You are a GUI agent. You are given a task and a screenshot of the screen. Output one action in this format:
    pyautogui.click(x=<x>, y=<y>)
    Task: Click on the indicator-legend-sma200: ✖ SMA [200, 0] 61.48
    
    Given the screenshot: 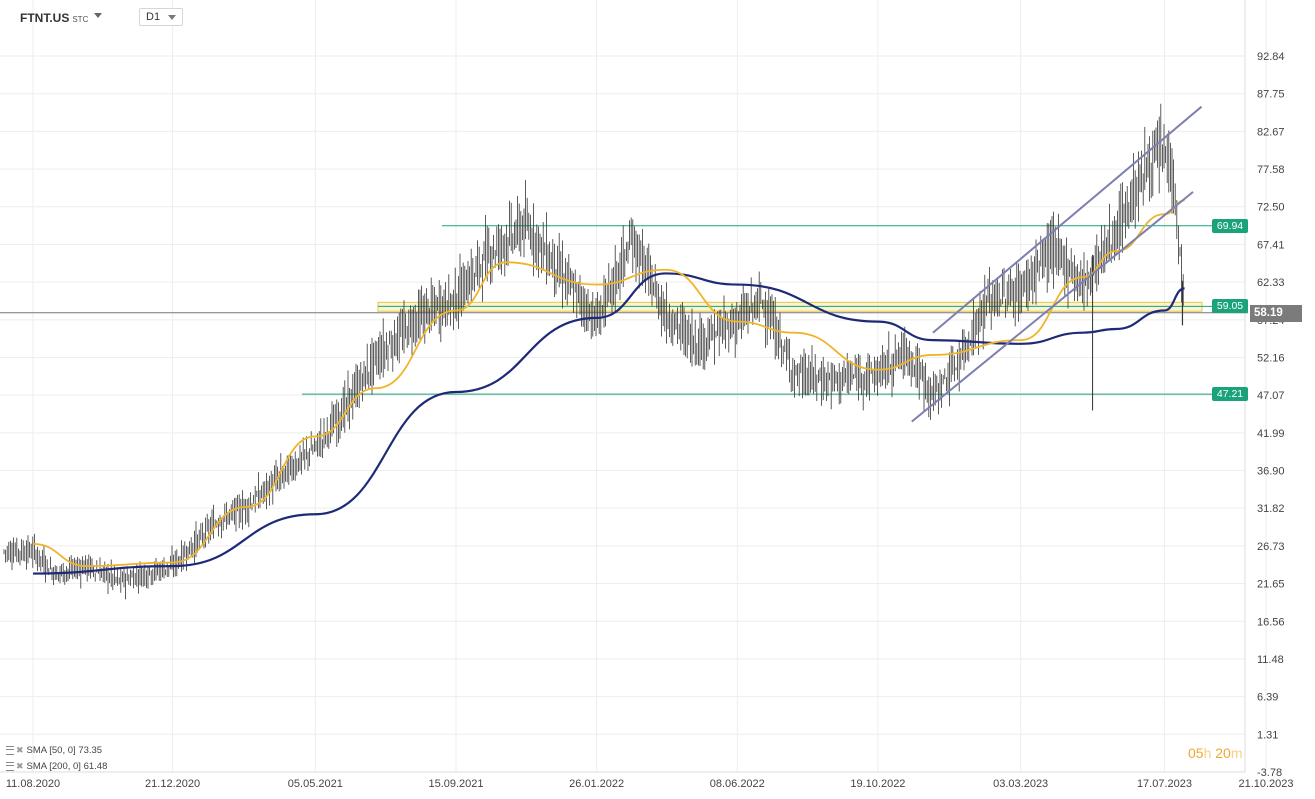 What is the action you would take?
    pyautogui.click(x=56, y=766)
    